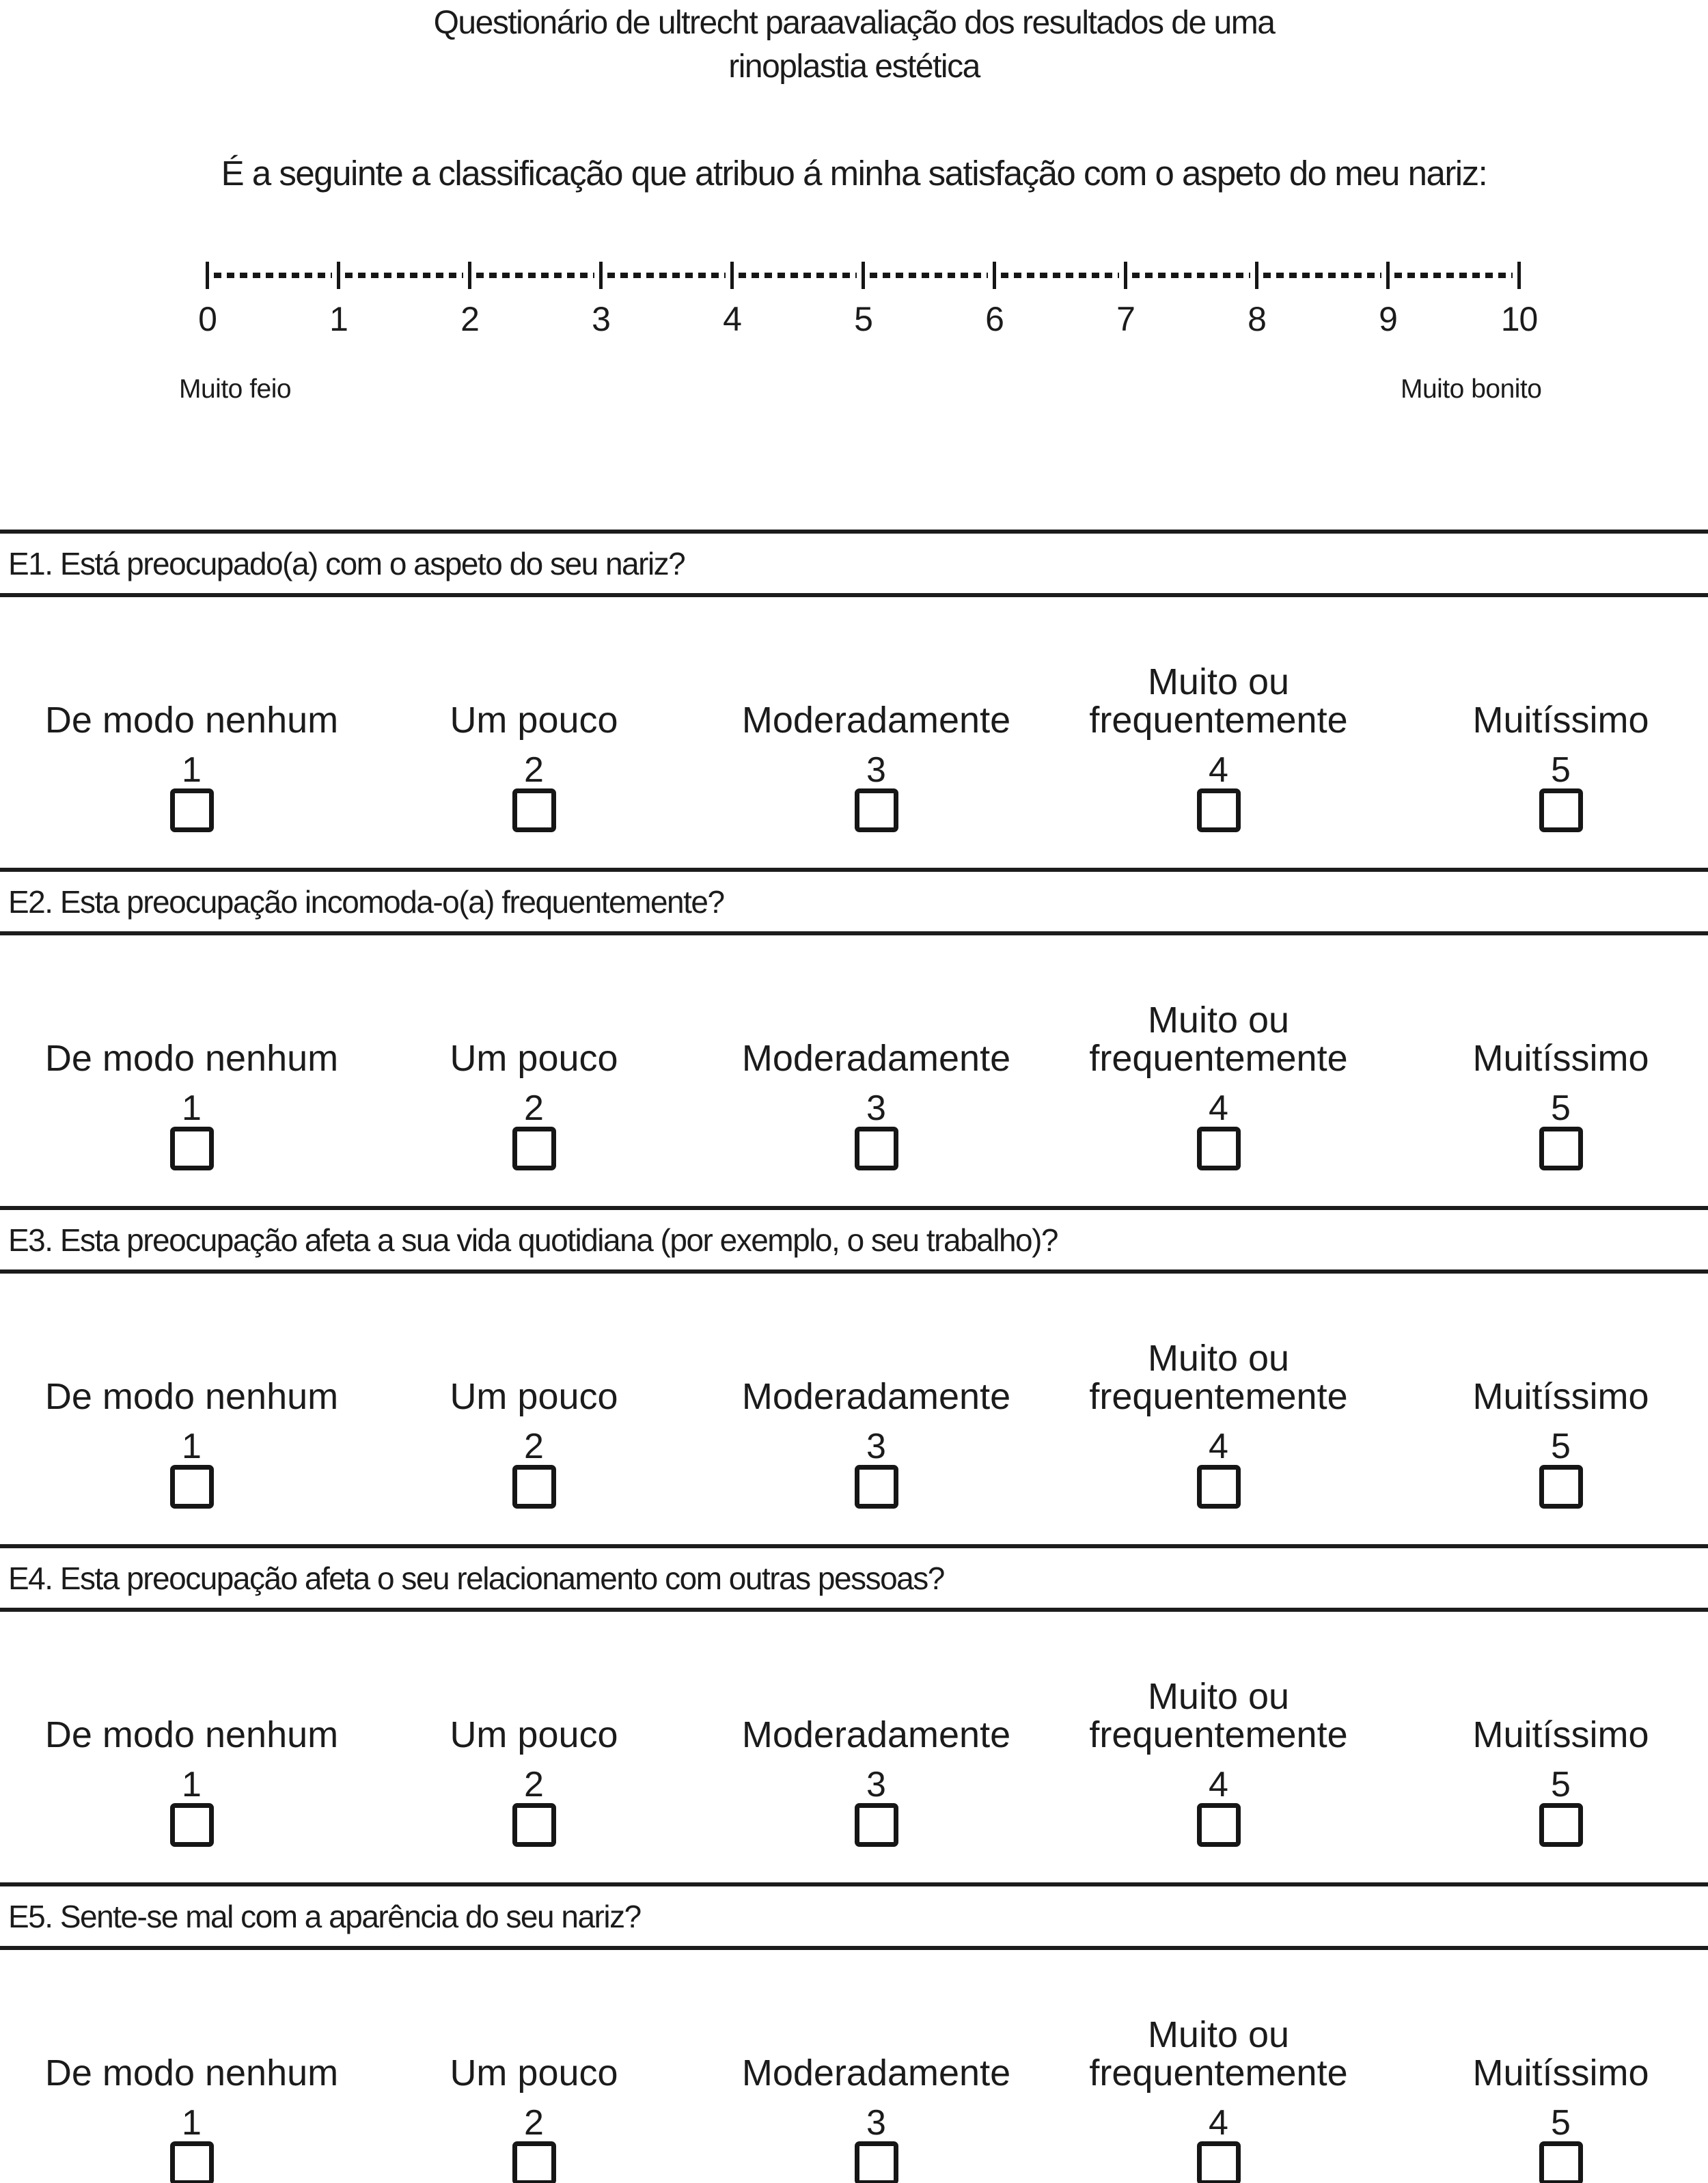  Describe the element at coordinates (601, 319) in the screenshot. I see `scale-number-3: 3` at that location.